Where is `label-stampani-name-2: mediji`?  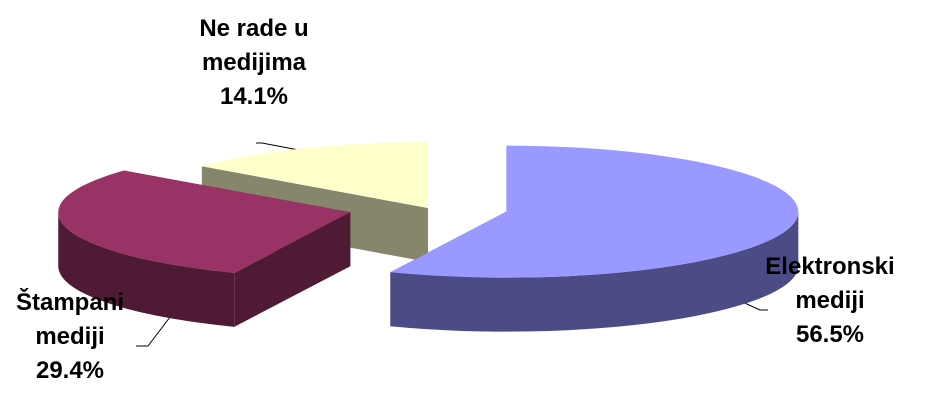
label-stampani-name-2: mediji is located at coordinates (70, 336).